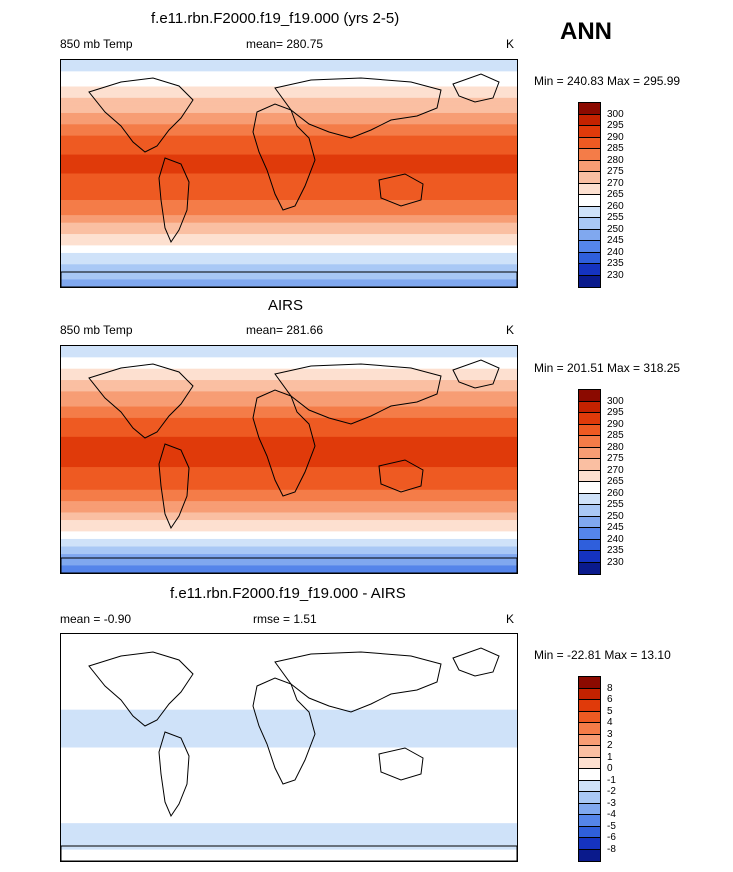  I want to click on colorbar-tick-label: -1, so click(611, 780).